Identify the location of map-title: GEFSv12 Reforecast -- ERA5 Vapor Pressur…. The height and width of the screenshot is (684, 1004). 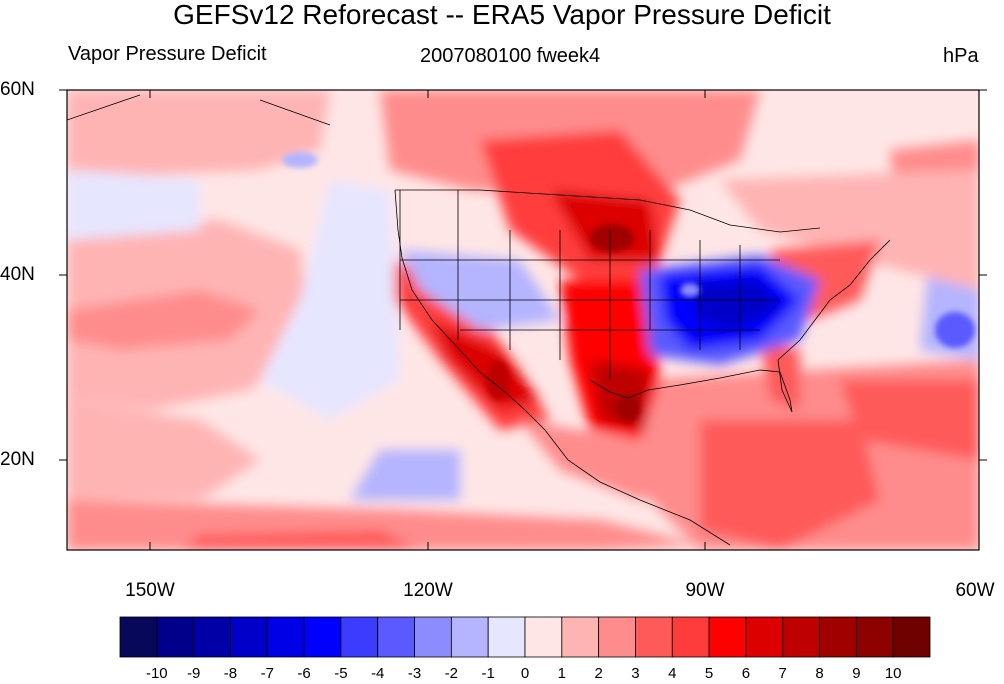
(502, 15).